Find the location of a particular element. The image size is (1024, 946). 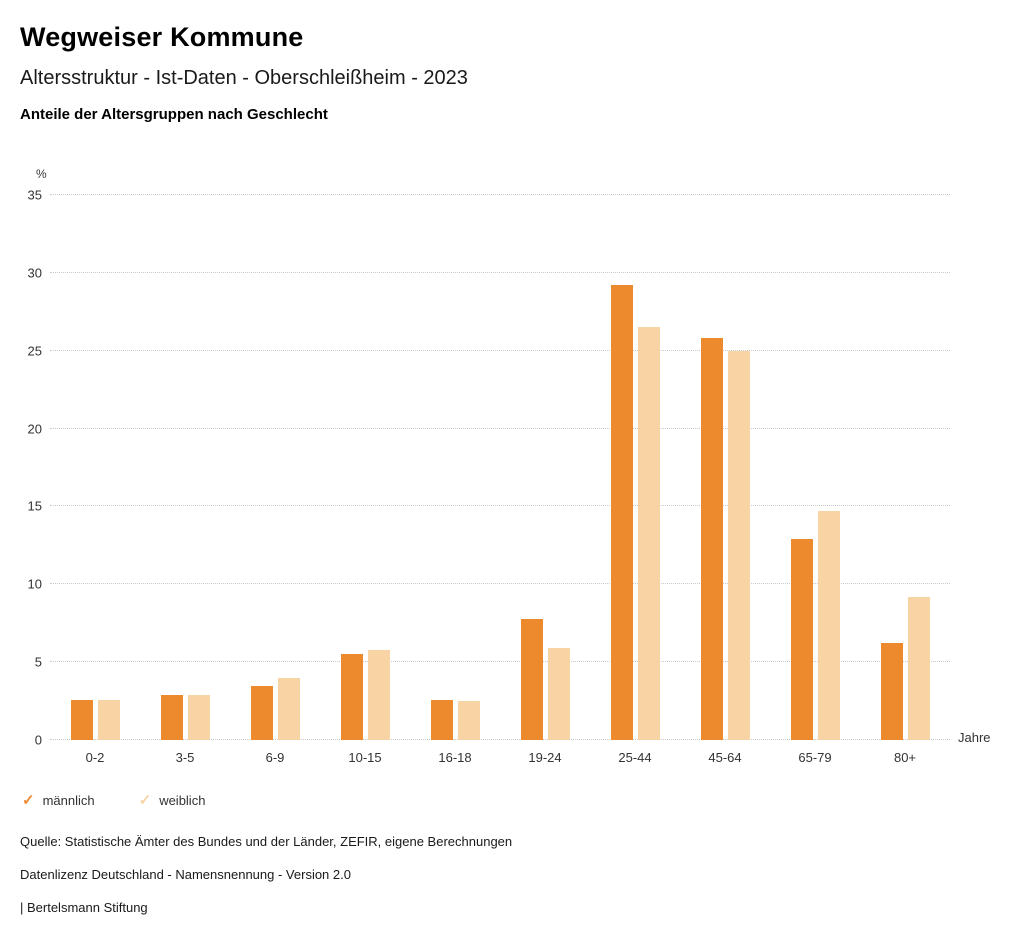

page-title: Wegweiser Kommune is located at coordinates (162, 37).